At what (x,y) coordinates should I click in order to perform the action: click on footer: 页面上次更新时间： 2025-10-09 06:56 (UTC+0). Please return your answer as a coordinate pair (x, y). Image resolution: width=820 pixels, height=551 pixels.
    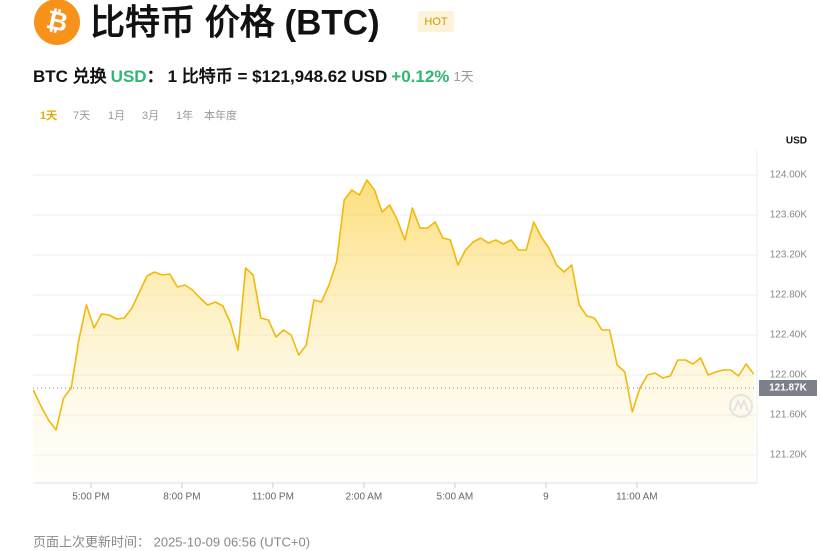
    Looking at the image, I should click on (171, 541).